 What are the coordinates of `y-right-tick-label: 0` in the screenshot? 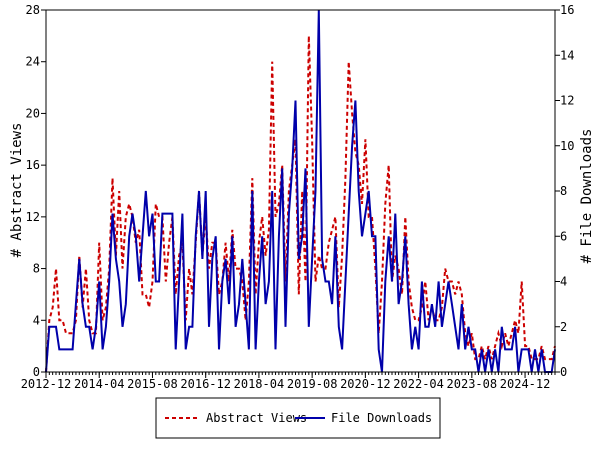 It's located at (563, 372).